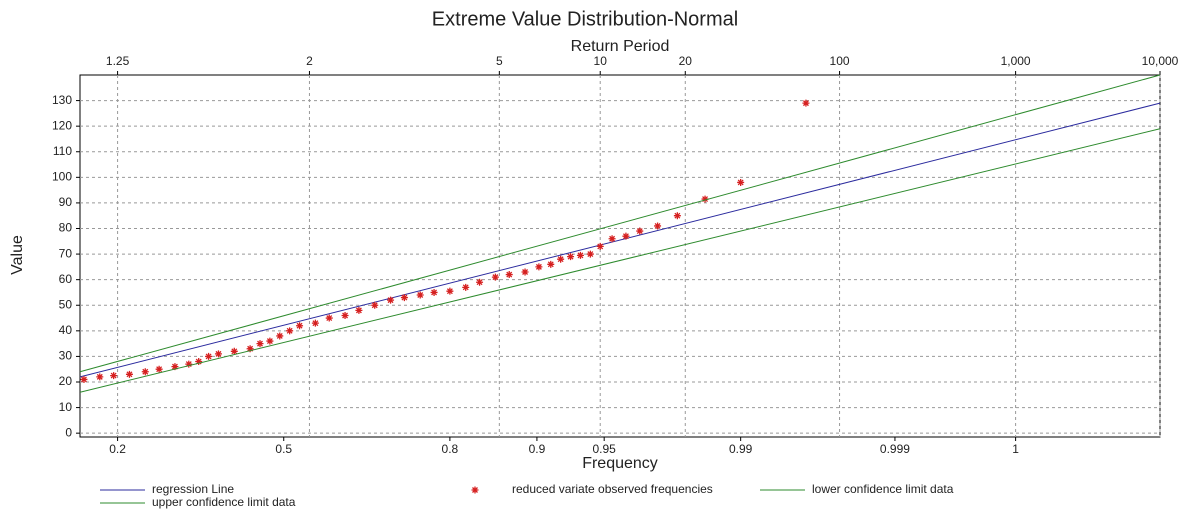 The image size is (1193, 510). What do you see at coordinates (68, 432) in the screenshot?
I see `y-tick-label: 0` at bounding box center [68, 432].